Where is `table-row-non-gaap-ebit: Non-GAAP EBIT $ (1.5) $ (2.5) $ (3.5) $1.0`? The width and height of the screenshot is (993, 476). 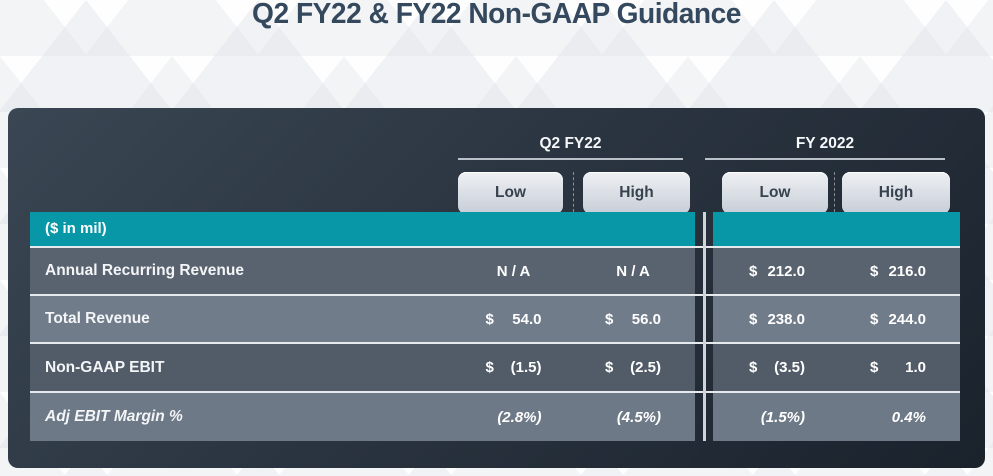
table-row-non-gaap-ebit: Non-GAAP EBIT $ (1.5) $ (2.5) $ (3.5) $1.0 is located at coordinates (496, 367).